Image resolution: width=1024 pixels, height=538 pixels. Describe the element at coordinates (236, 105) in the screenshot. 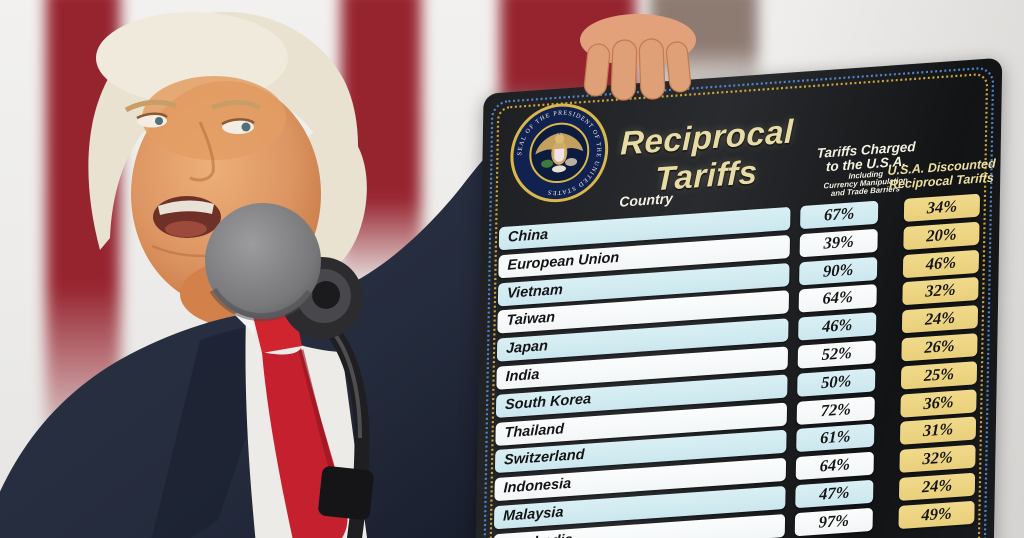

I see `right-eyebrow` at that location.